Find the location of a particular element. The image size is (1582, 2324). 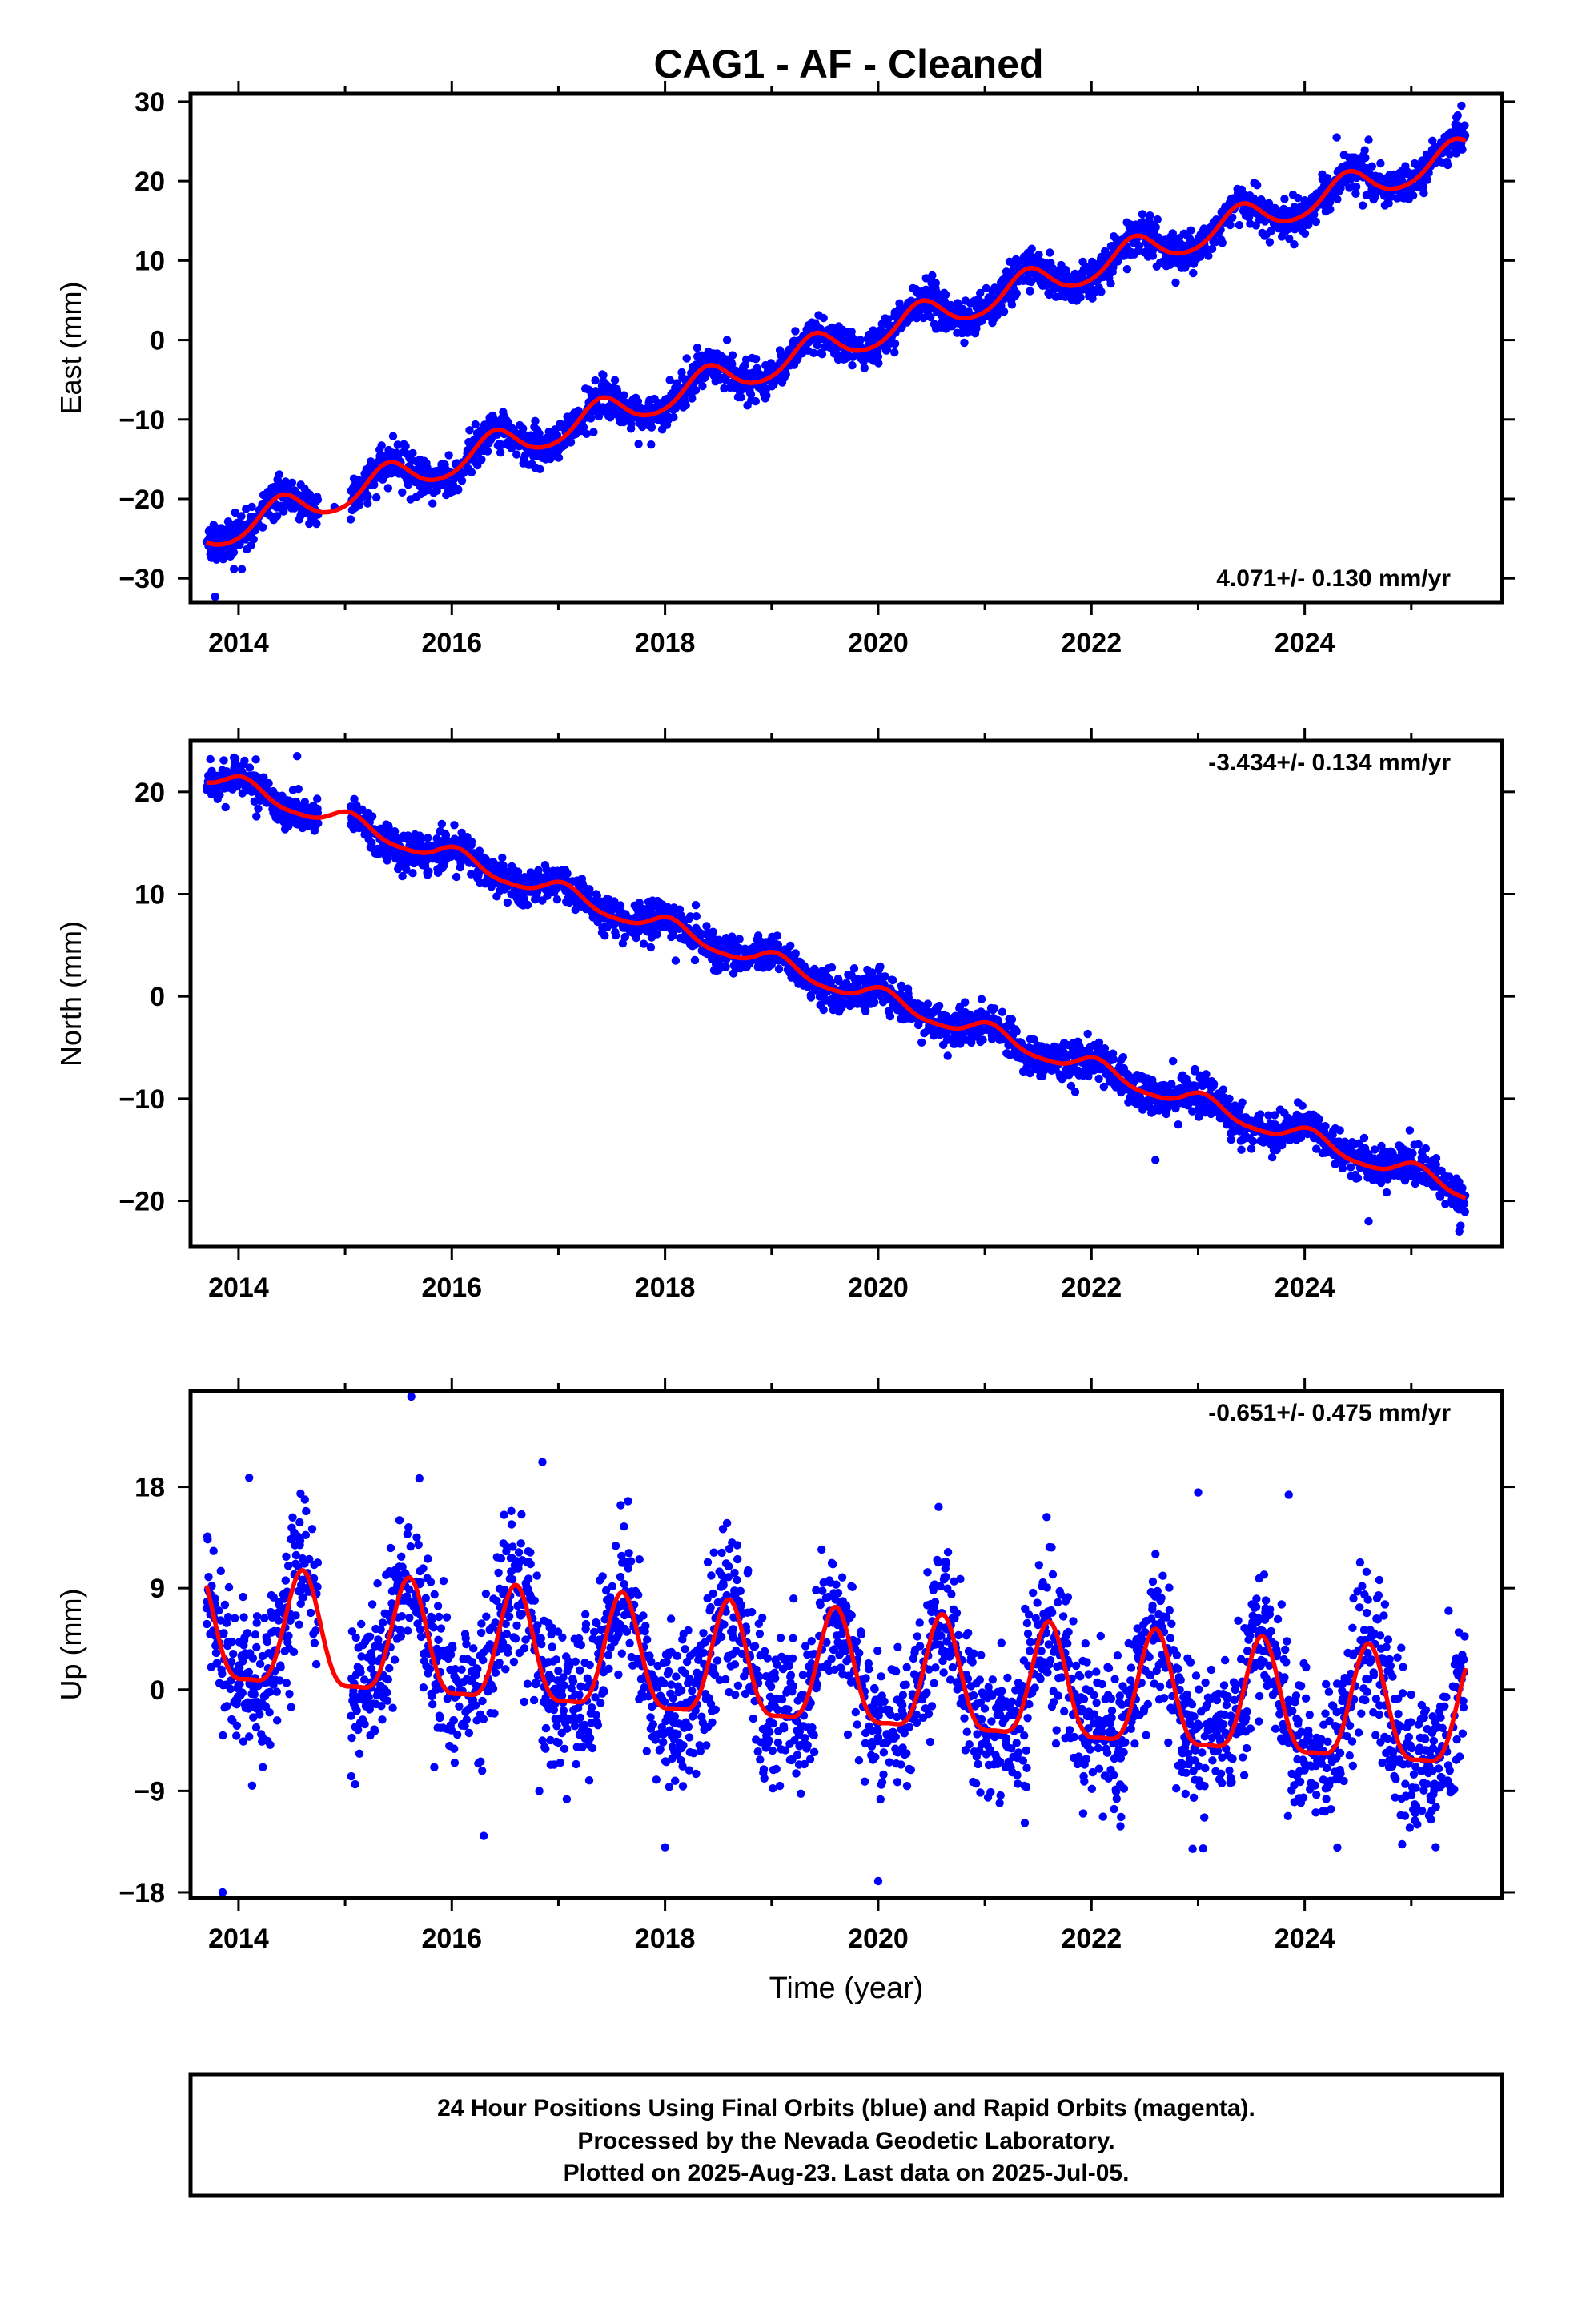

east-rate-label: 4.071+/- 0.130 mm/yr is located at coordinates (1333, 578).